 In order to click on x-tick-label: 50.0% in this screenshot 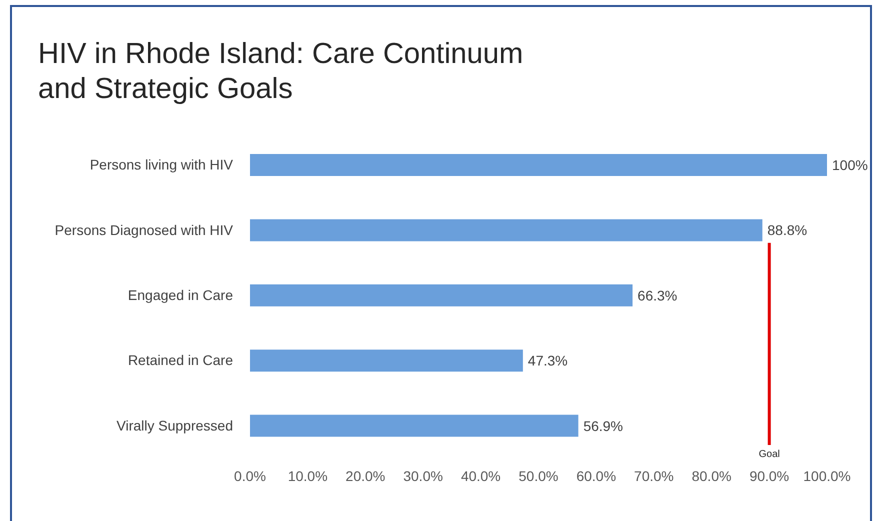, I will do `click(538, 476)`.